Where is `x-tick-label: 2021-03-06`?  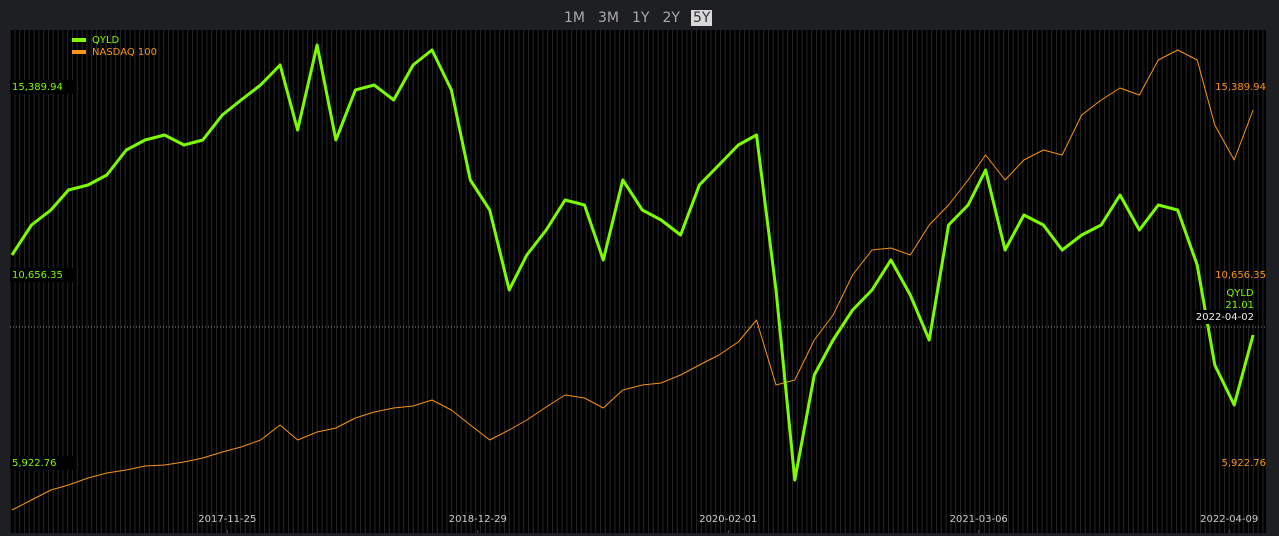 x-tick-label: 2021-03-06 is located at coordinates (979, 519).